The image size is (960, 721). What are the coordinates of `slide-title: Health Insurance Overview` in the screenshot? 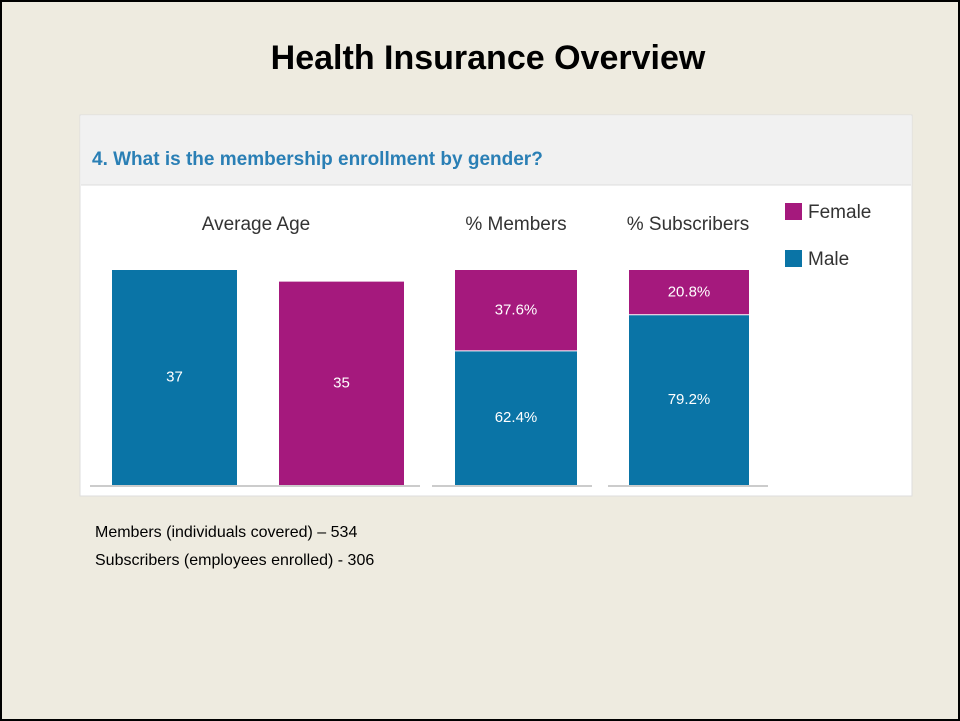 It's located at (488, 58).